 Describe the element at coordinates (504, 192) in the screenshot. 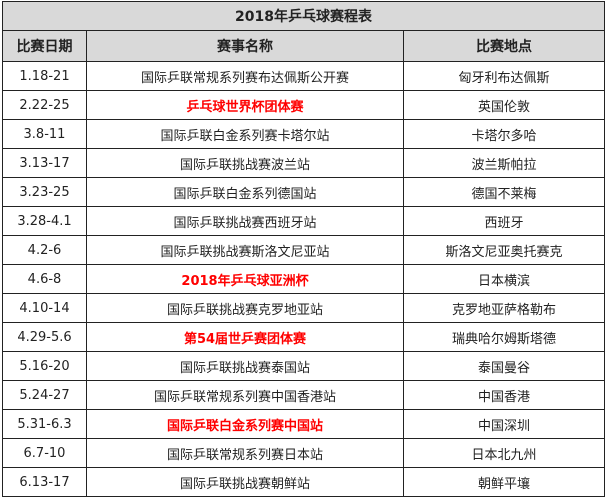

I see `location-cell: 德国不莱梅` at that location.